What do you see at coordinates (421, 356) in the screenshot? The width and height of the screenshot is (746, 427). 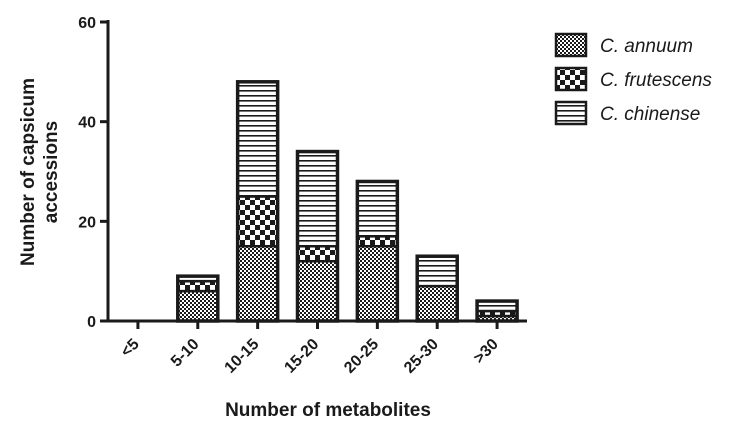 I see `x-tick-label: 25-30` at bounding box center [421, 356].